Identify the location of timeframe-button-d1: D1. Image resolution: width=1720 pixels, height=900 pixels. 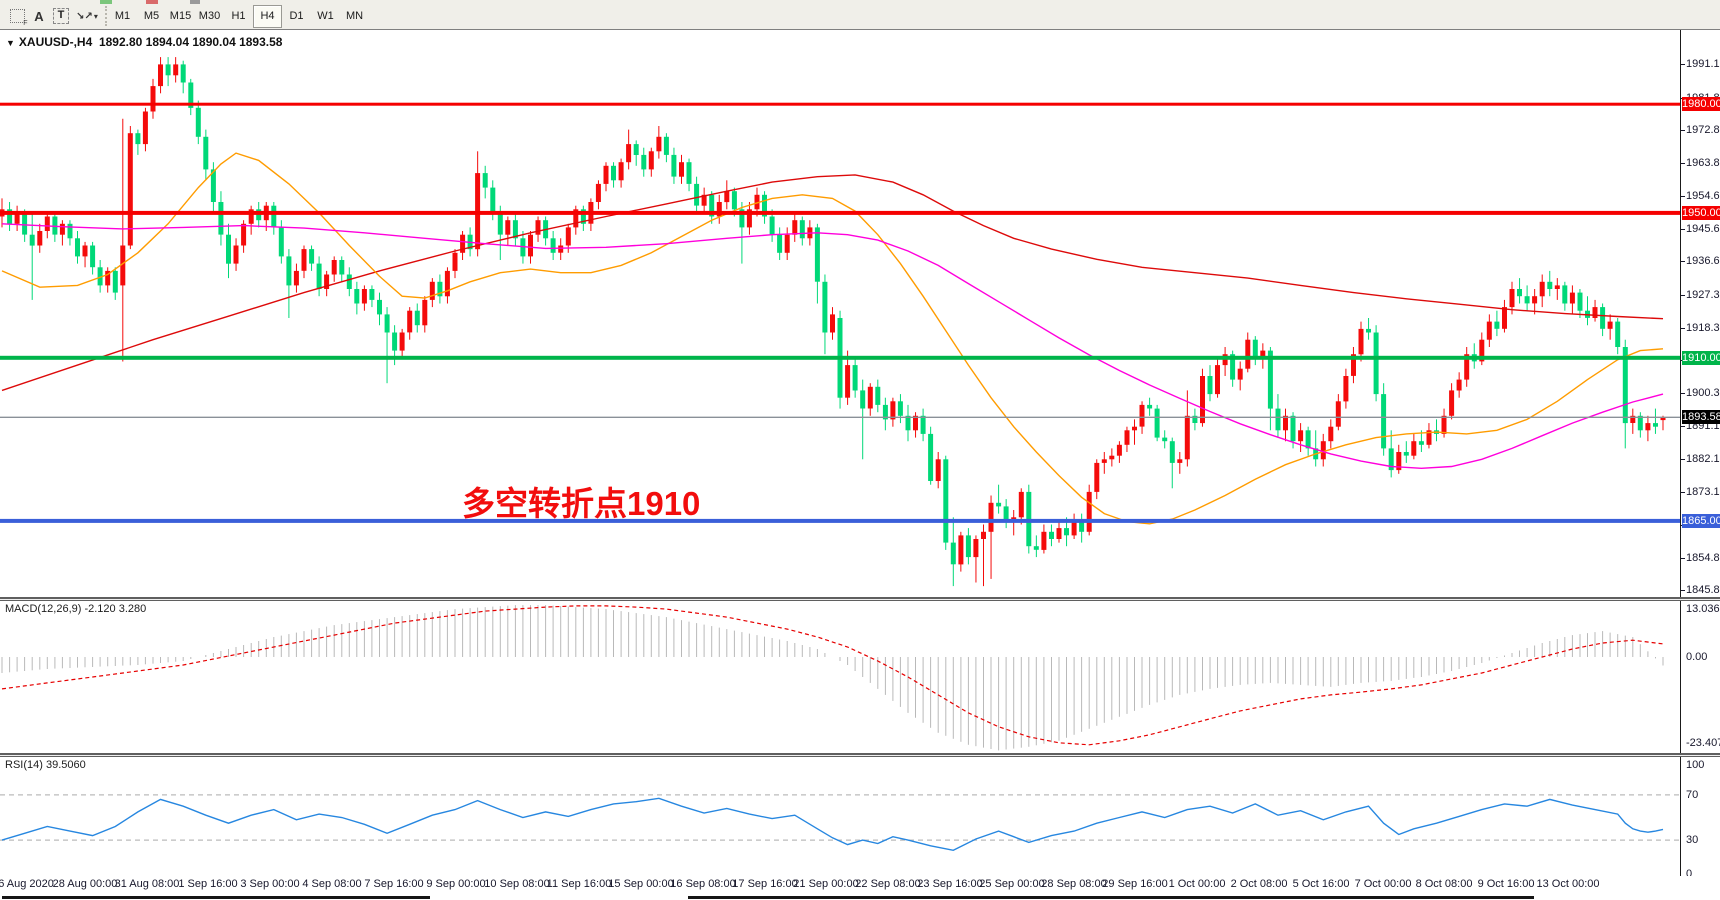
(296, 15).